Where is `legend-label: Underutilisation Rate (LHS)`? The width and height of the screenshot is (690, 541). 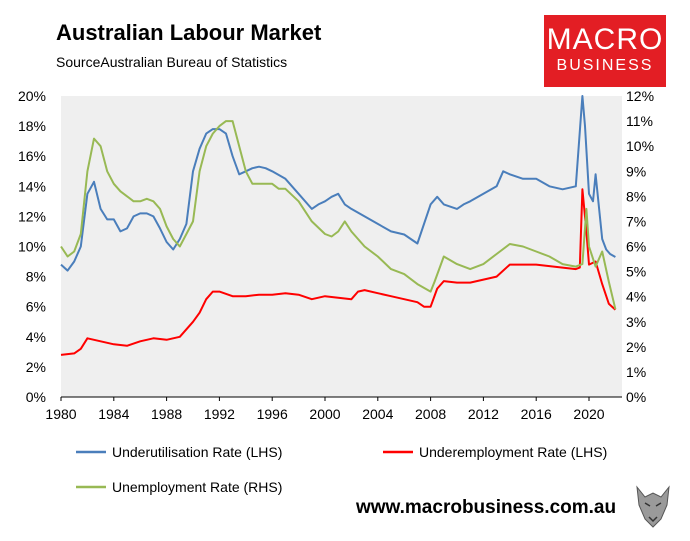
legend-label: Underutilisation Rate (LHS) is located at coordinates (197, 452).